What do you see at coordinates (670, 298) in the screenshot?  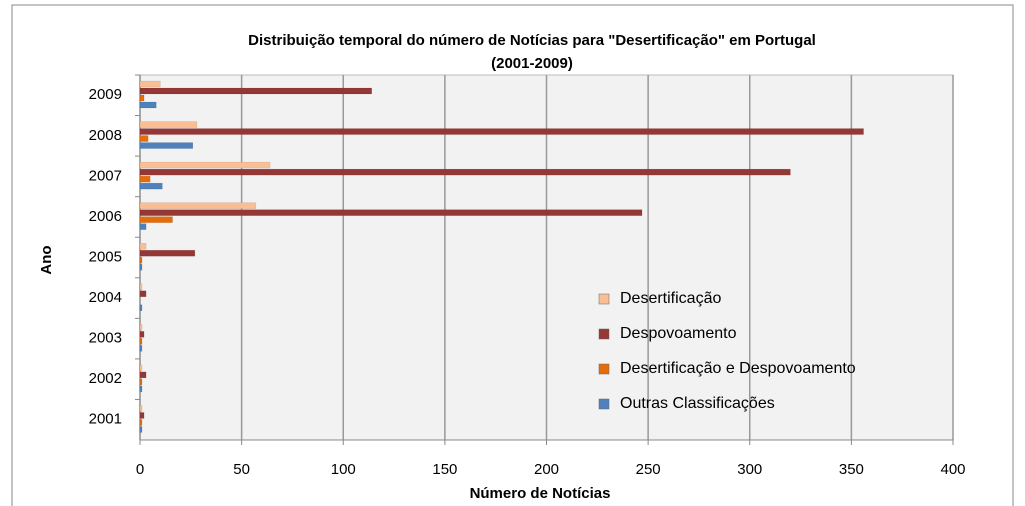 I see `legend-label: Desertificação` at bounding box center [670, 298].